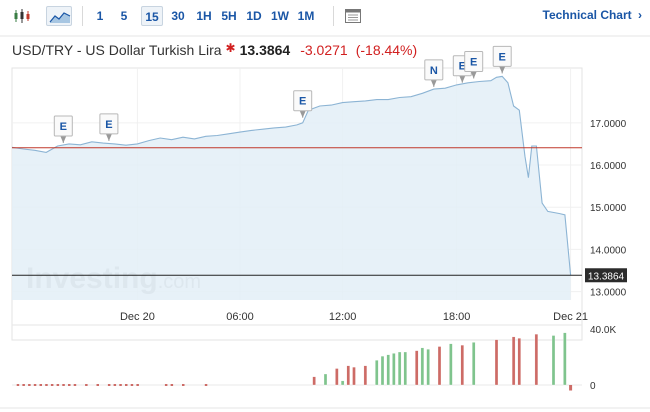 The width and height of the screenshot is (650, 412). I want to click on chart-toolbar: 1 5 15 30 1H 5H 1D 1W 1M Technical Chart ›, so click(325, 17).